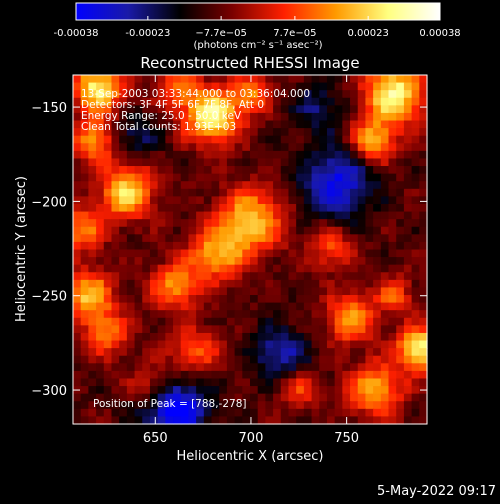 This screenshot has width=500, height=504. What do you see at coordinates (251, 438) in the screenshot?
I see `x-tick-label: 700` at bounding box center [251, 438].